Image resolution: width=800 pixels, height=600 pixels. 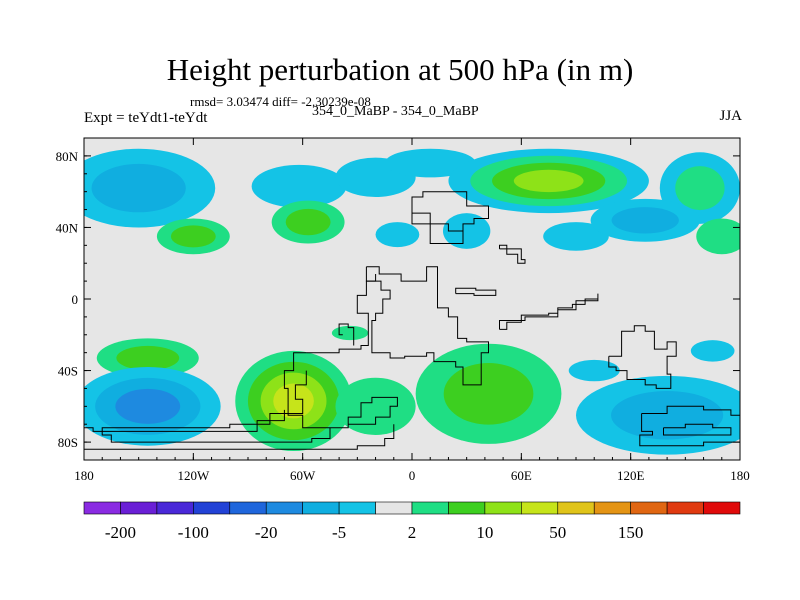 What do you see at coordinates (730, 116) in the screenshot?
I see `season-label: JJA` at bounding box center [730, 116].